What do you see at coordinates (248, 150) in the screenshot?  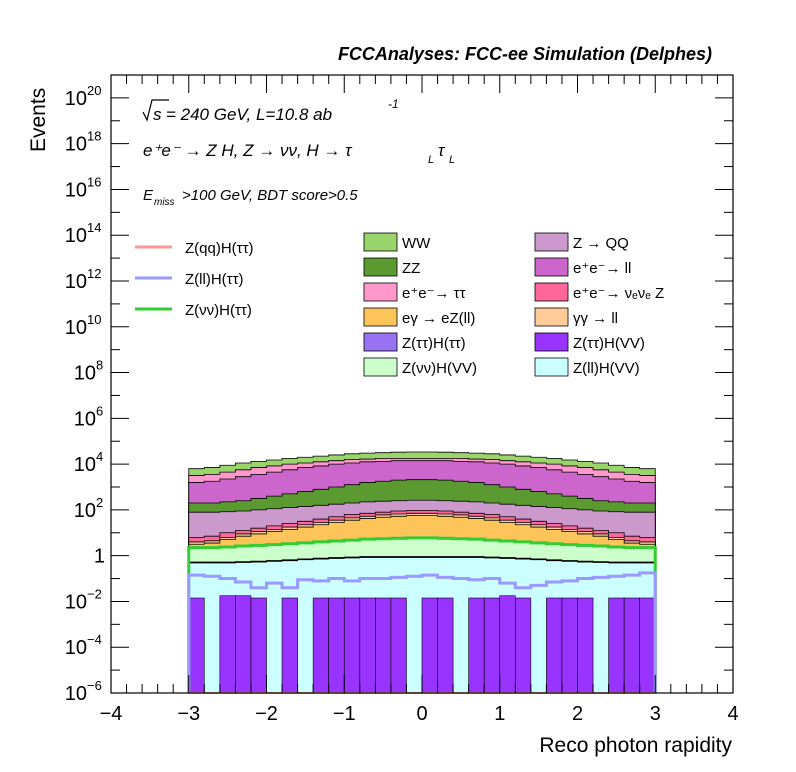 I see `annotation-process-text: e⁺e⁻ → Z H, Z → νν, H → τ` at bounding box center [248, 150].